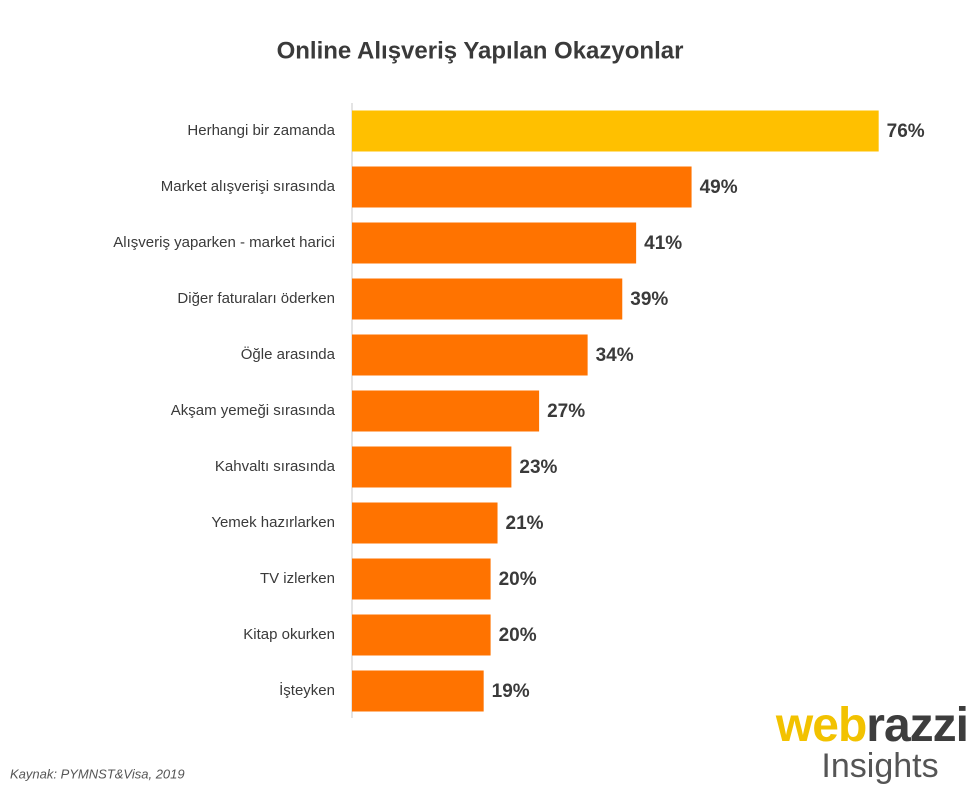  What do you see at coordinates (917, 725) in the screenshot?
I see `logo-second: razzi` at bounding box center [917, 725].